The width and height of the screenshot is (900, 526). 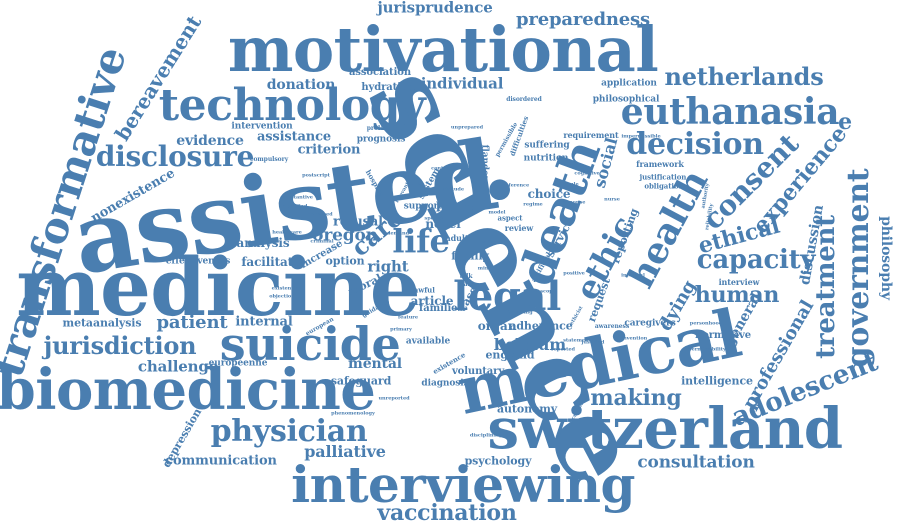 What do you see at coordinates (696, 462) in the screenshot?
I see `word-consultation: consultation` at bounding box center [696, 462].